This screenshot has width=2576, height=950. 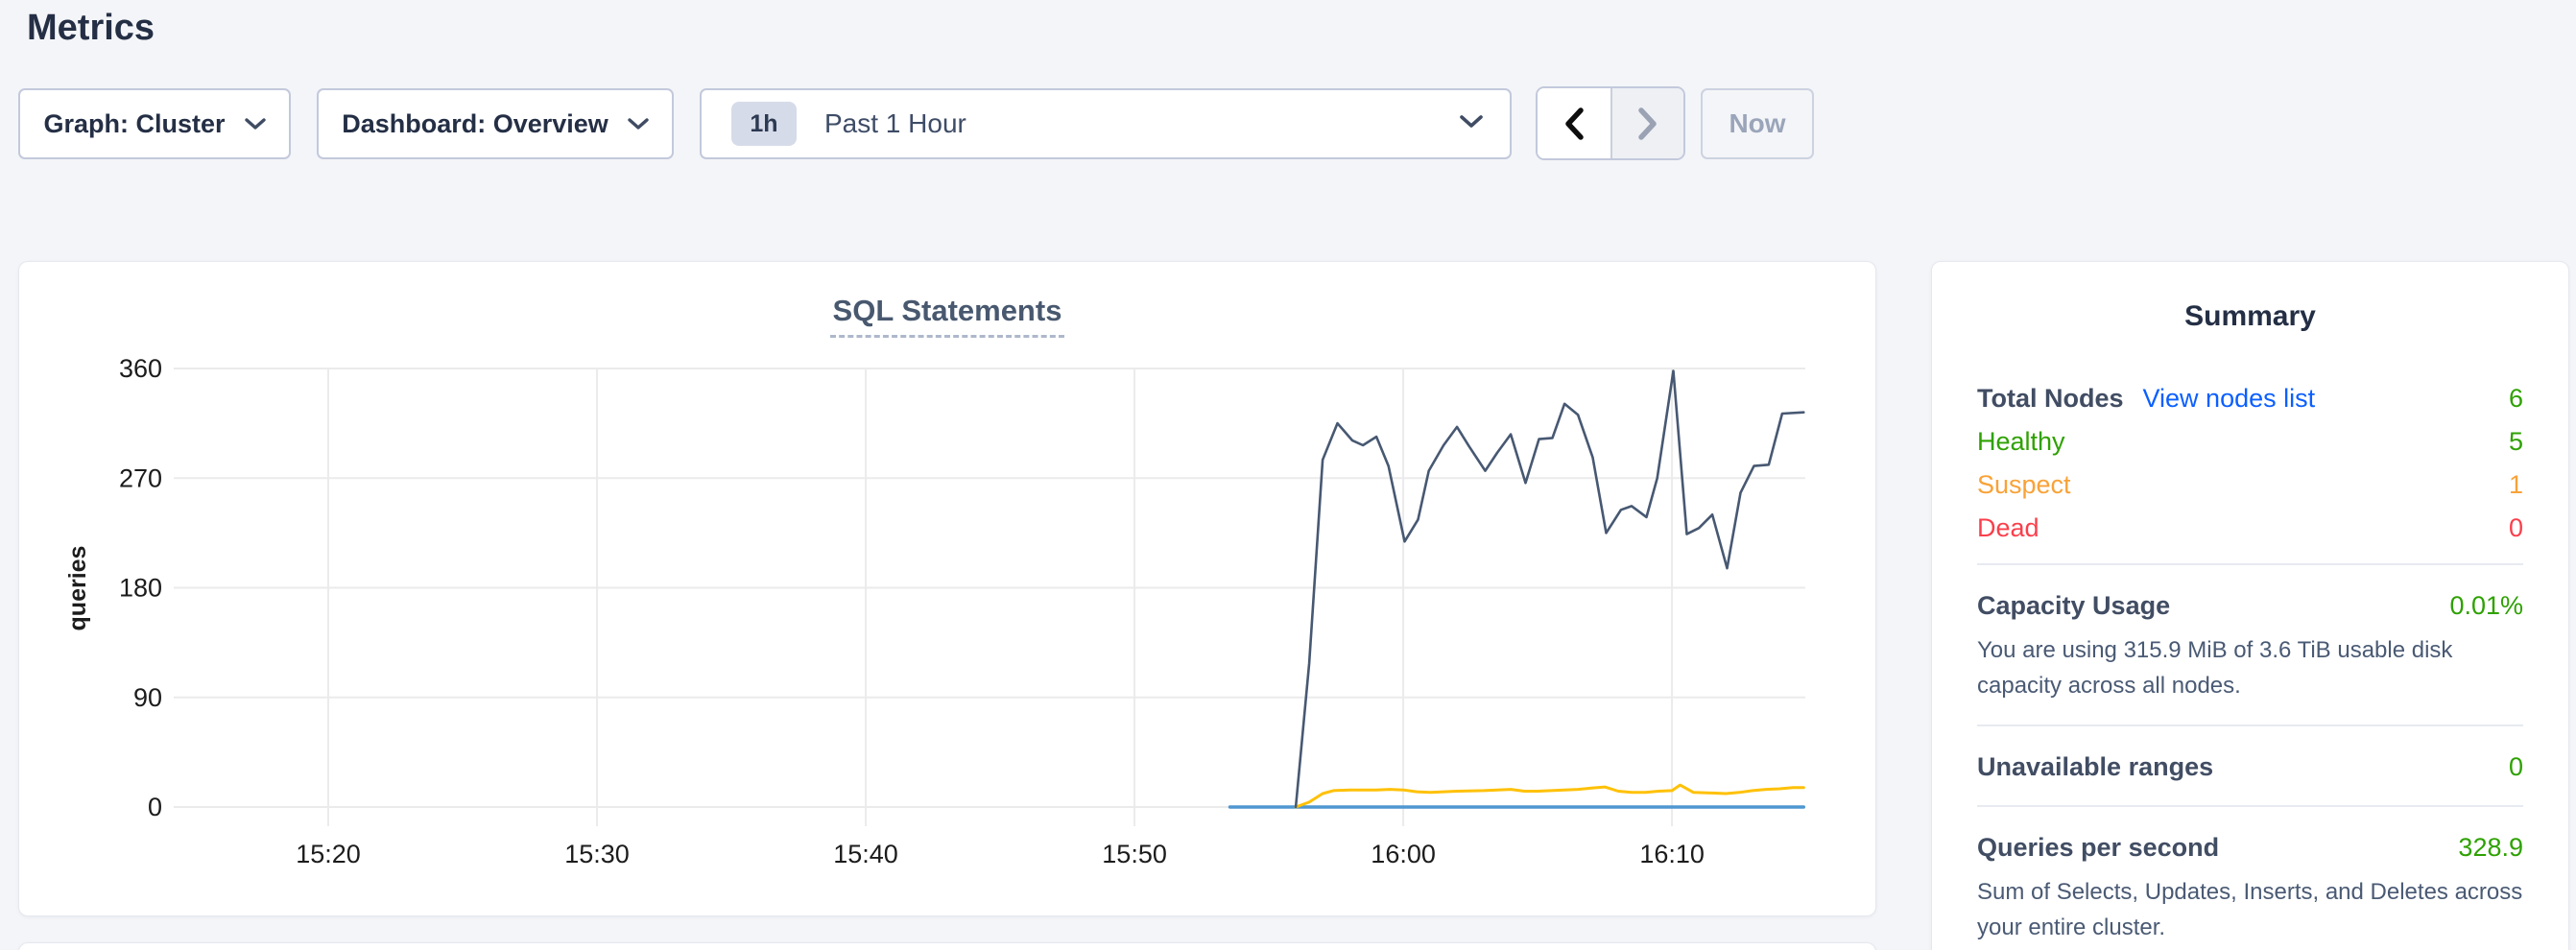 I want to click on queries-per-second-label: Queries per second, so click(x=2098, y=847).